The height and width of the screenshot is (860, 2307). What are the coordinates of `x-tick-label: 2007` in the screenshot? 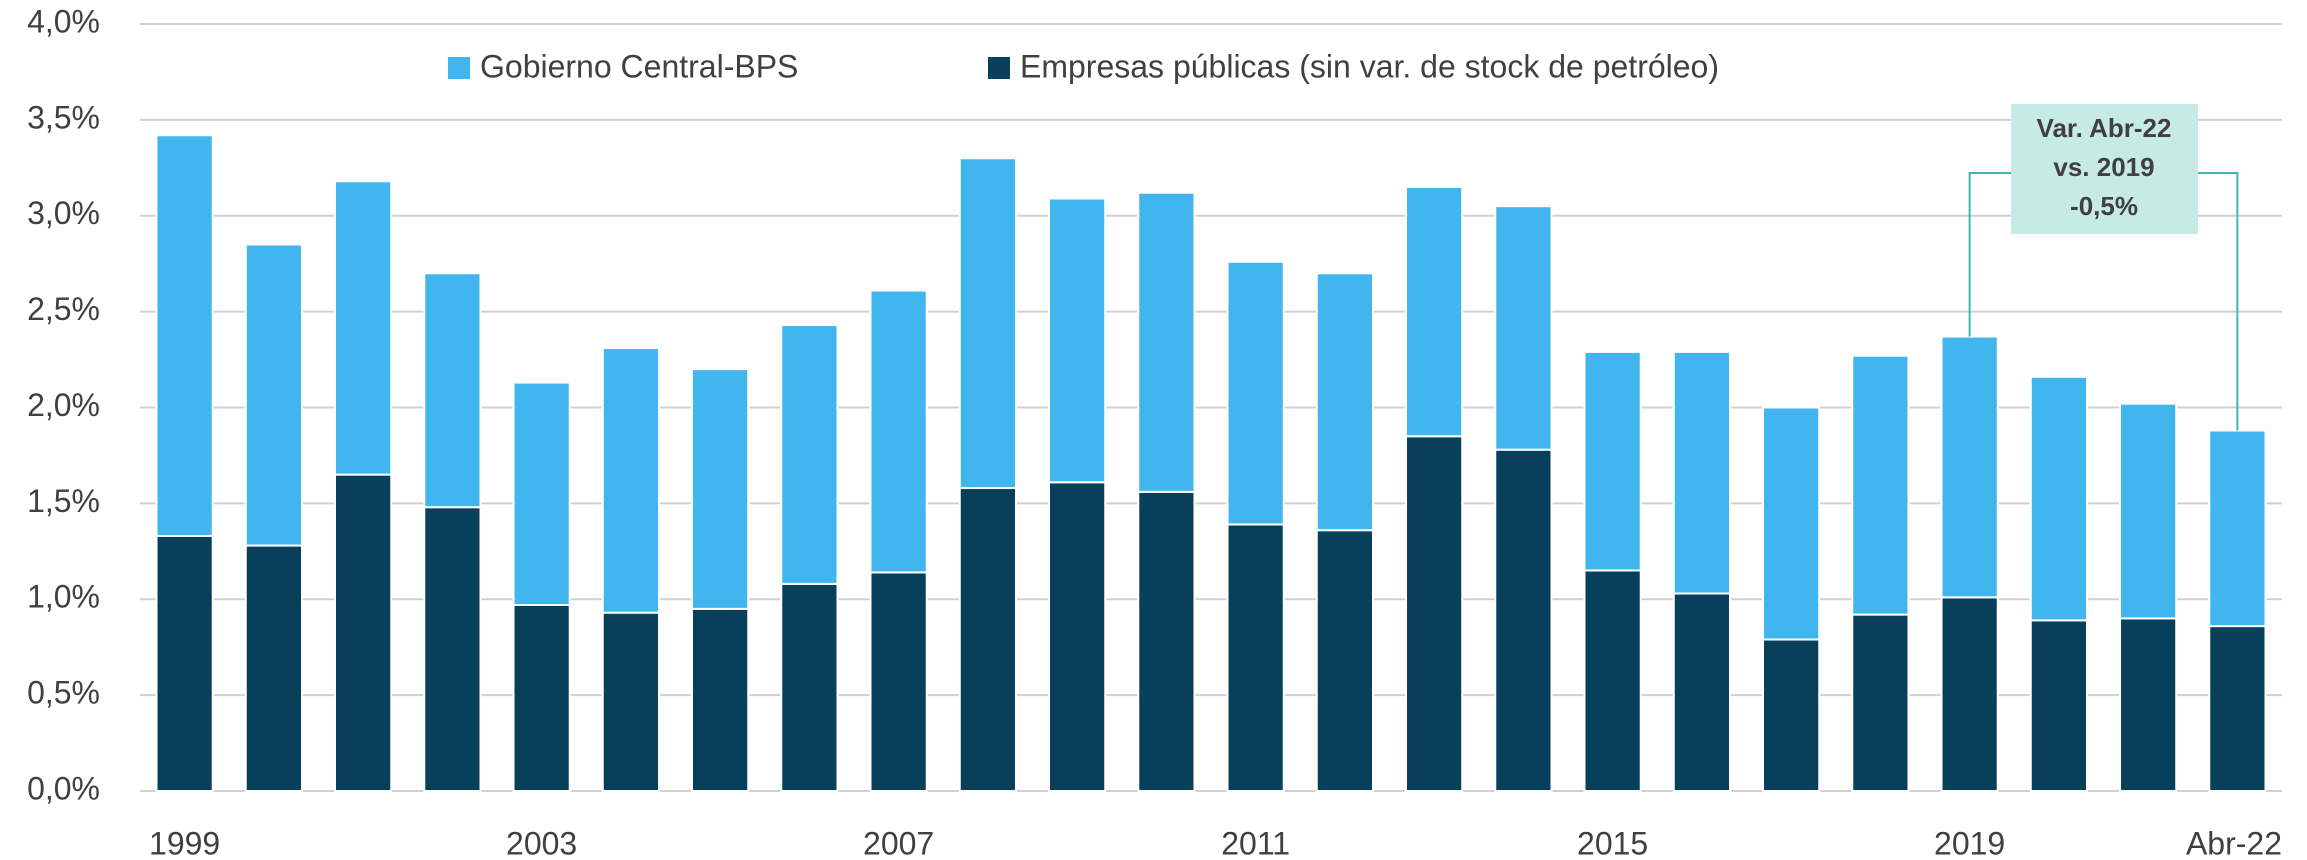 It's located at (898, 842).